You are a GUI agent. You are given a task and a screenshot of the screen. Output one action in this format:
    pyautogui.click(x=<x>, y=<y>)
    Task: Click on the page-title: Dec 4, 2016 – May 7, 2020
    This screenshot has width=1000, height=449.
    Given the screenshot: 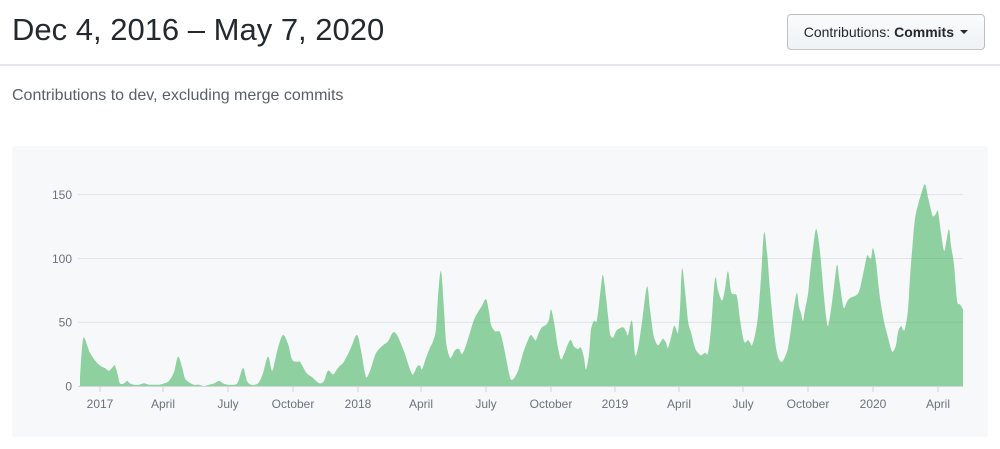 What is the action you would take?
    pyautogui.click(x=198, y=29)
    